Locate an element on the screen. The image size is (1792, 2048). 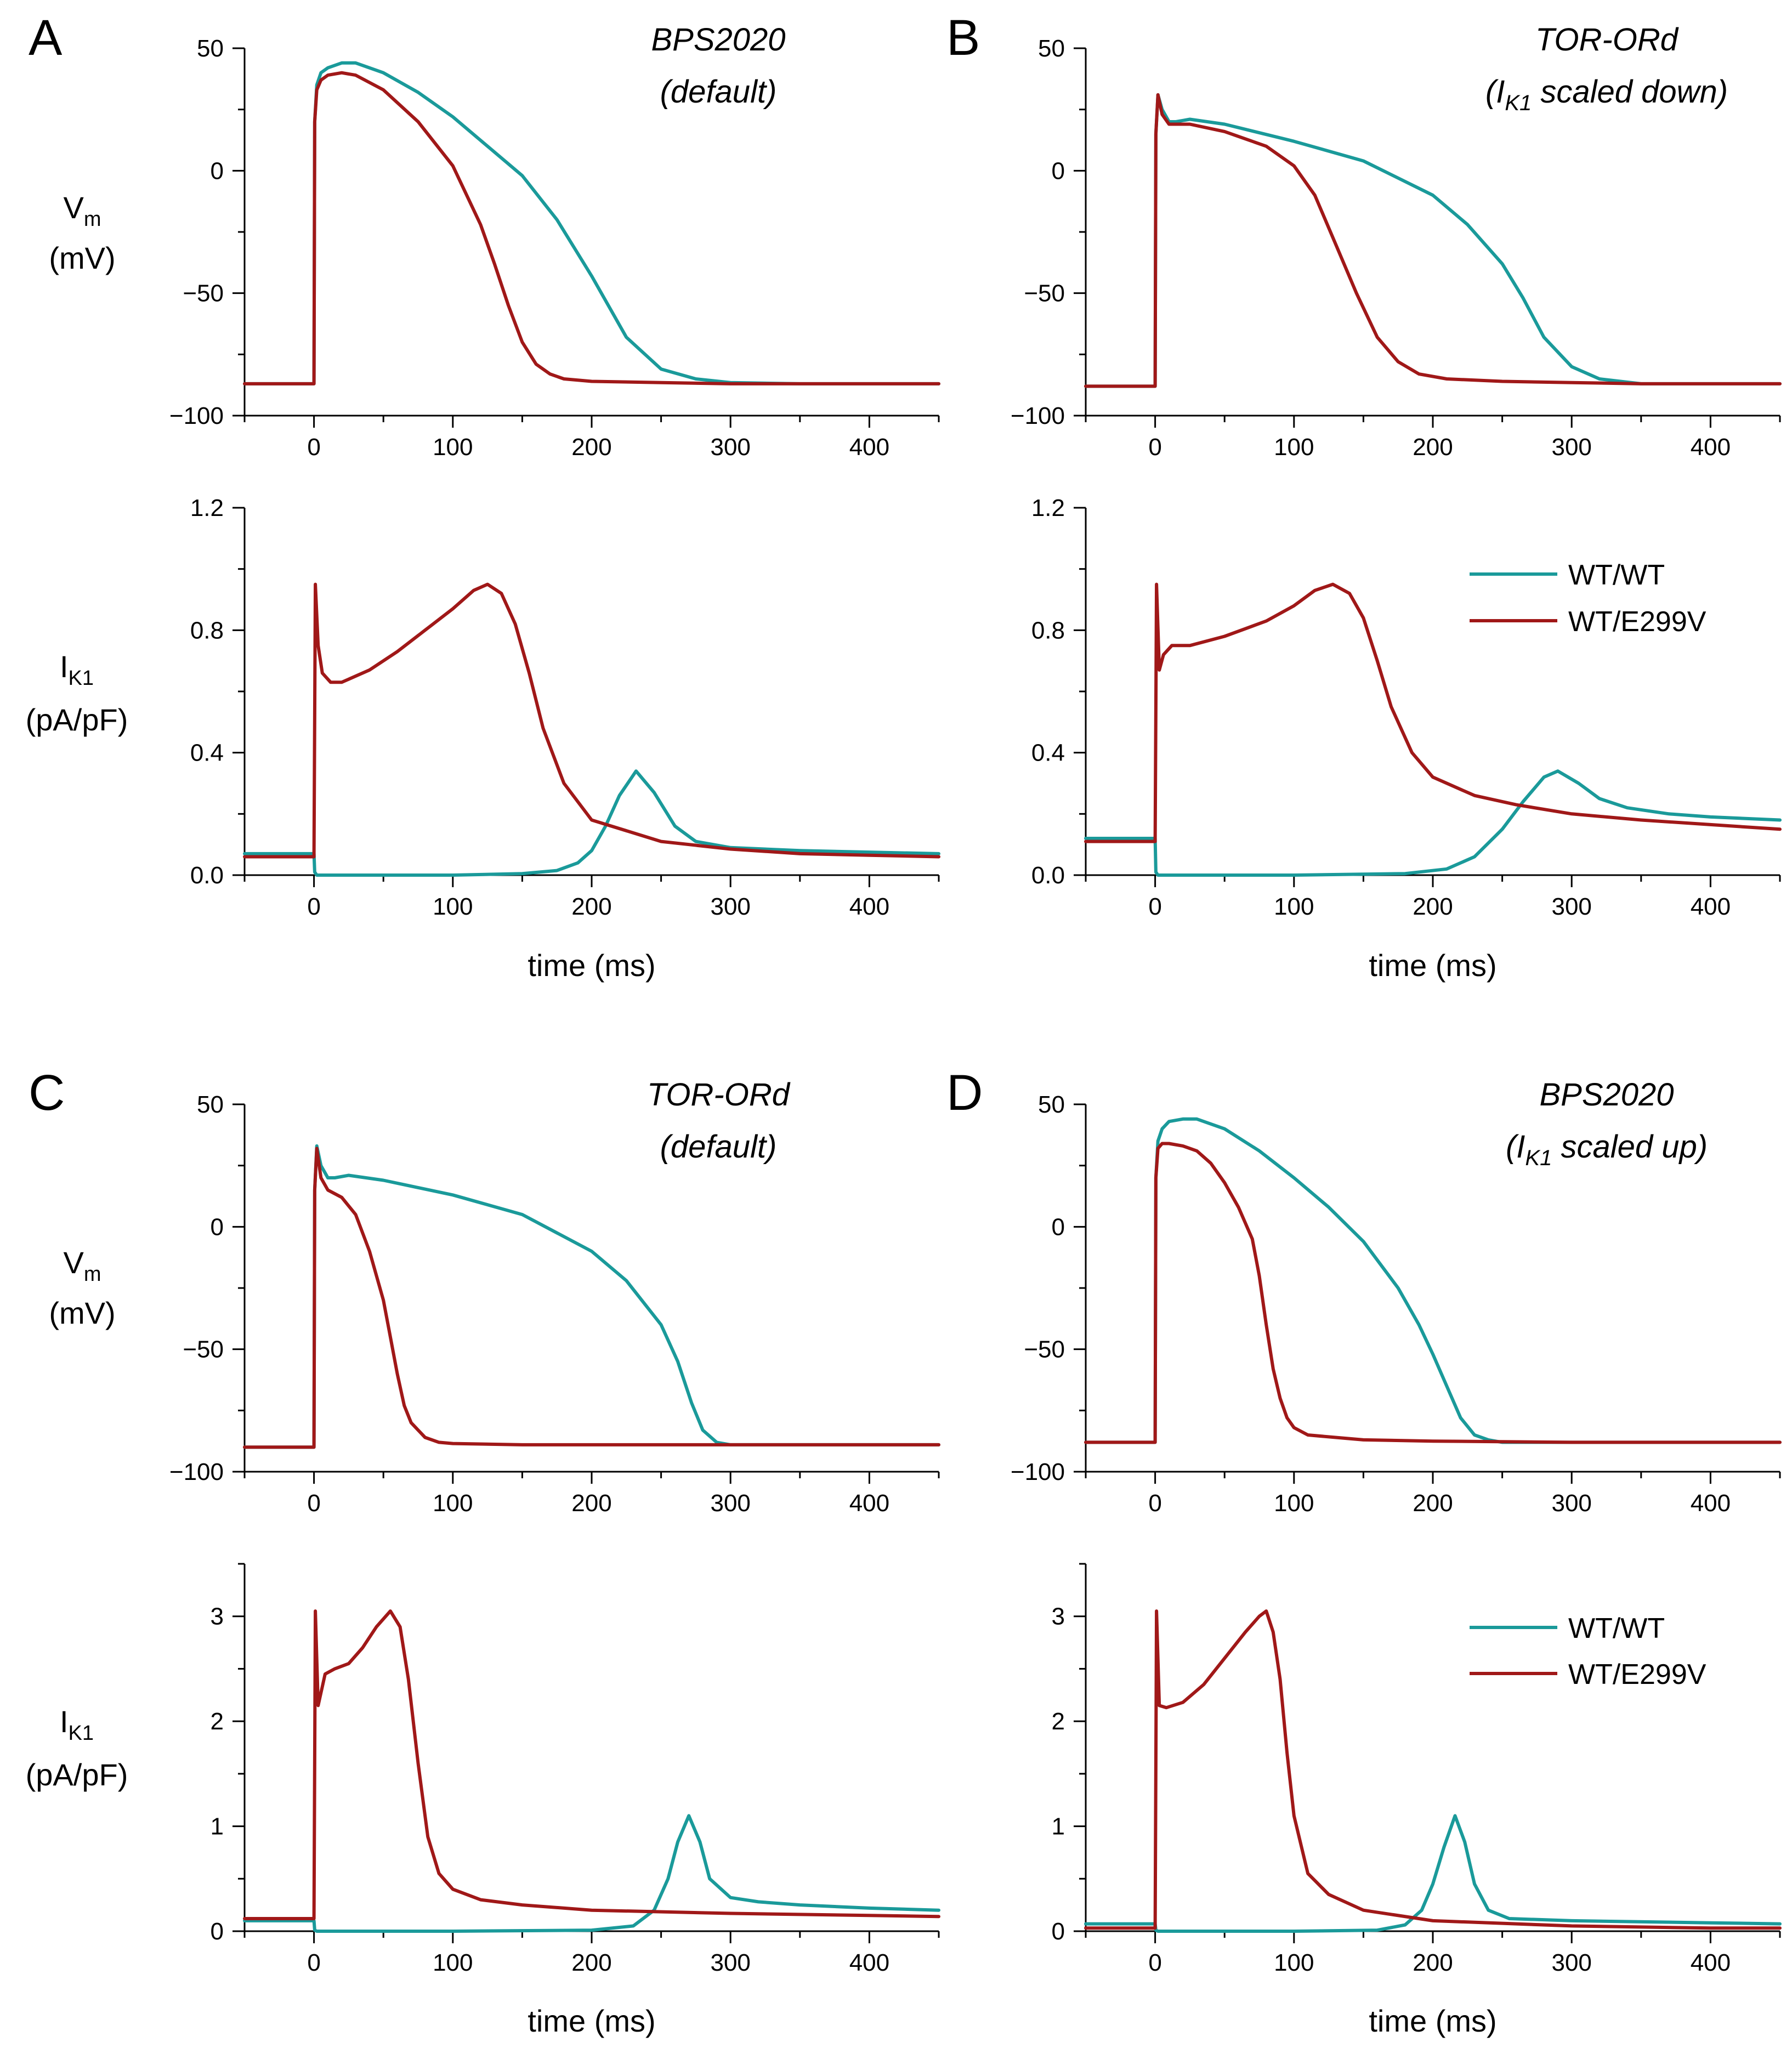
plot-a-vm: 0 100 200 300 400 −100 −50 0 50 is located at coordinates (554, 248).